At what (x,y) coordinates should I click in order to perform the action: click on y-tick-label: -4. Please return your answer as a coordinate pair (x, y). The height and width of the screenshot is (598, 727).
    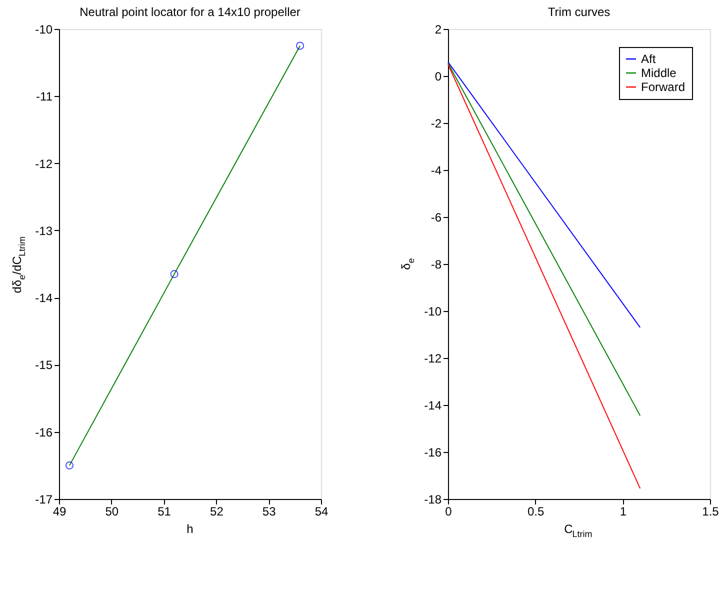
    Looking at the image, I should click on (436, 171).